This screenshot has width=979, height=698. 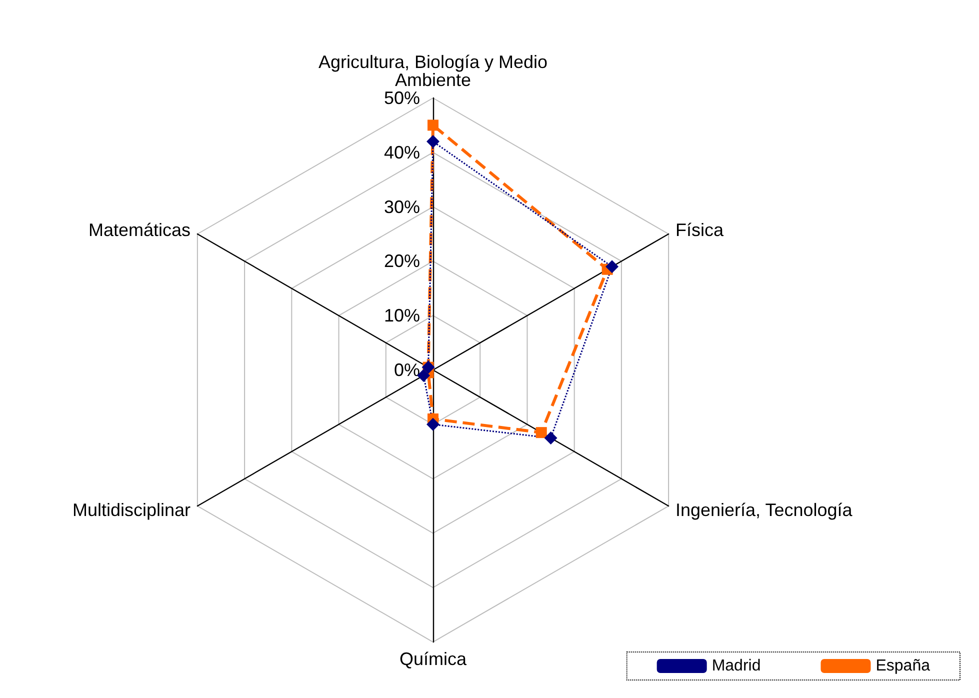 What do you see at coordinates (433, 659) in the screenshot?
I see `spoke-label: Química` at bounding box center [433, 659].